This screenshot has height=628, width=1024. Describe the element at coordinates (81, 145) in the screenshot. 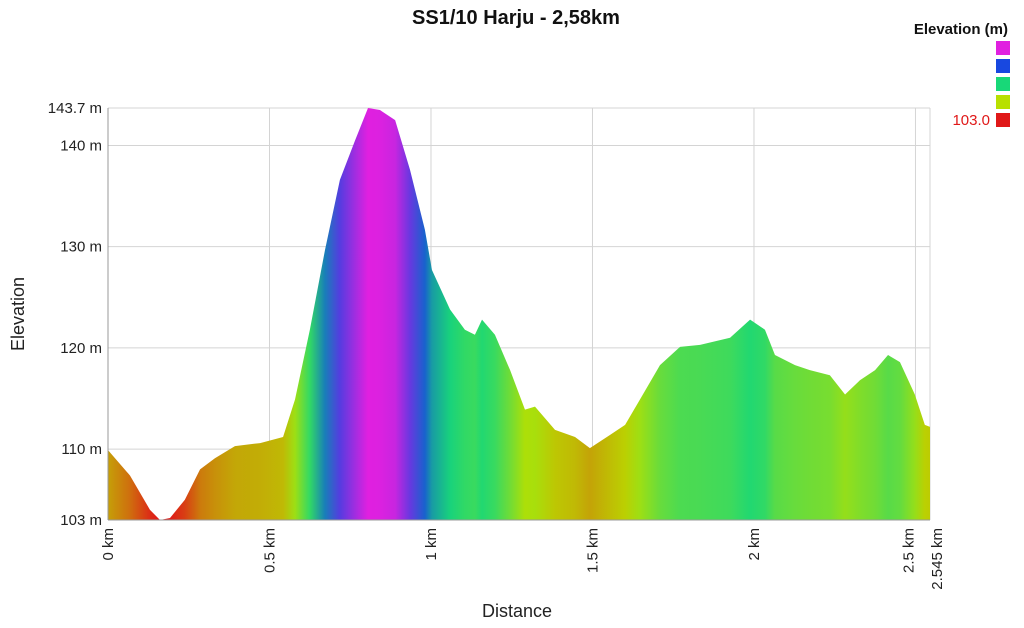

I see `y-tick-label: 140 m` at that location.